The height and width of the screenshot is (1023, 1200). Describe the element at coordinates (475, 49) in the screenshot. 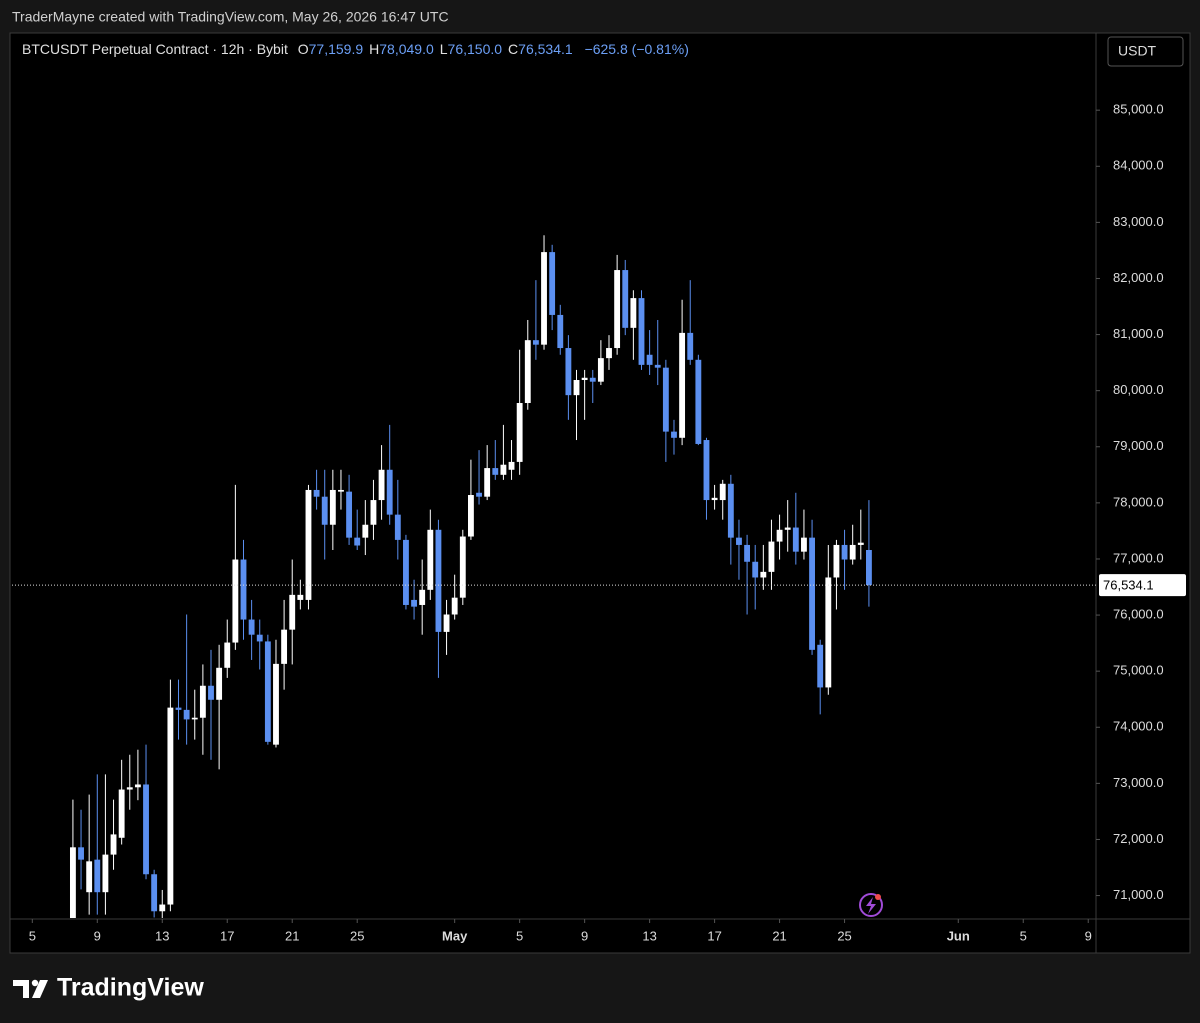

I see `ohlc-value: 76,150.0` at that location.